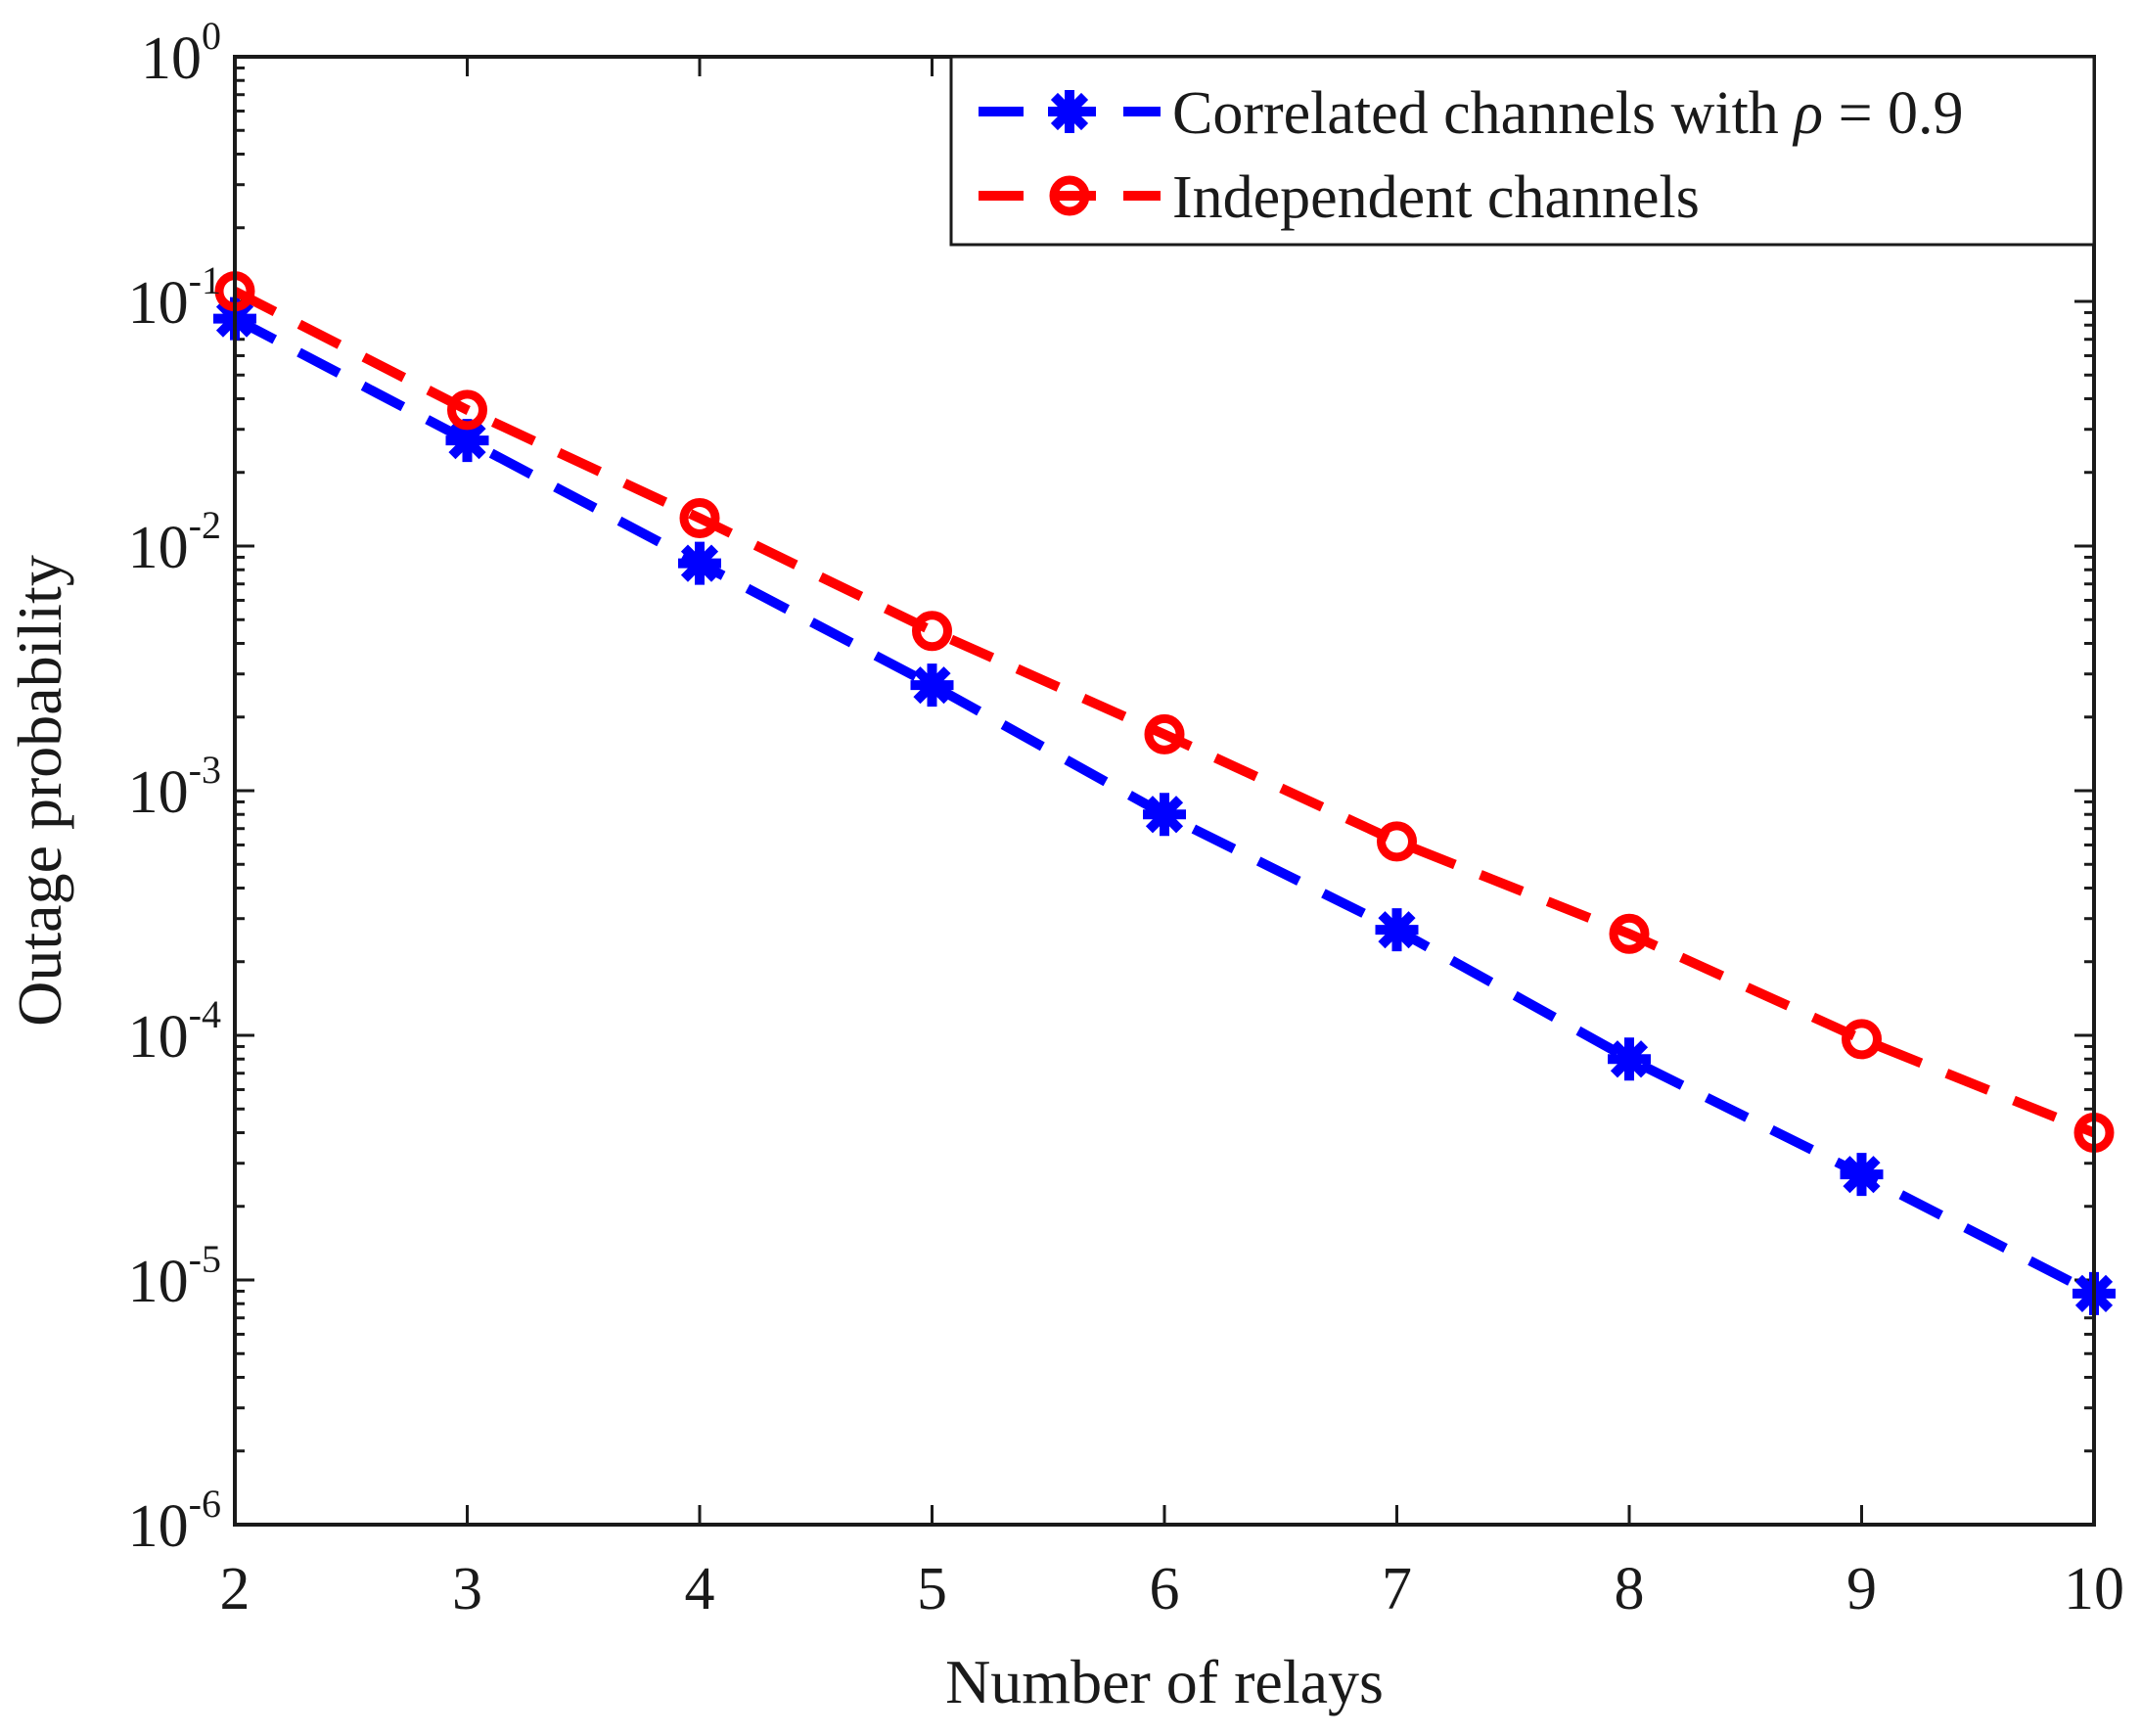 This screenshot has width=2141, height=1736. Describe the element at coordinates (467, 1589) in the screenshot. I see `x-tick-label: 3` at that location.